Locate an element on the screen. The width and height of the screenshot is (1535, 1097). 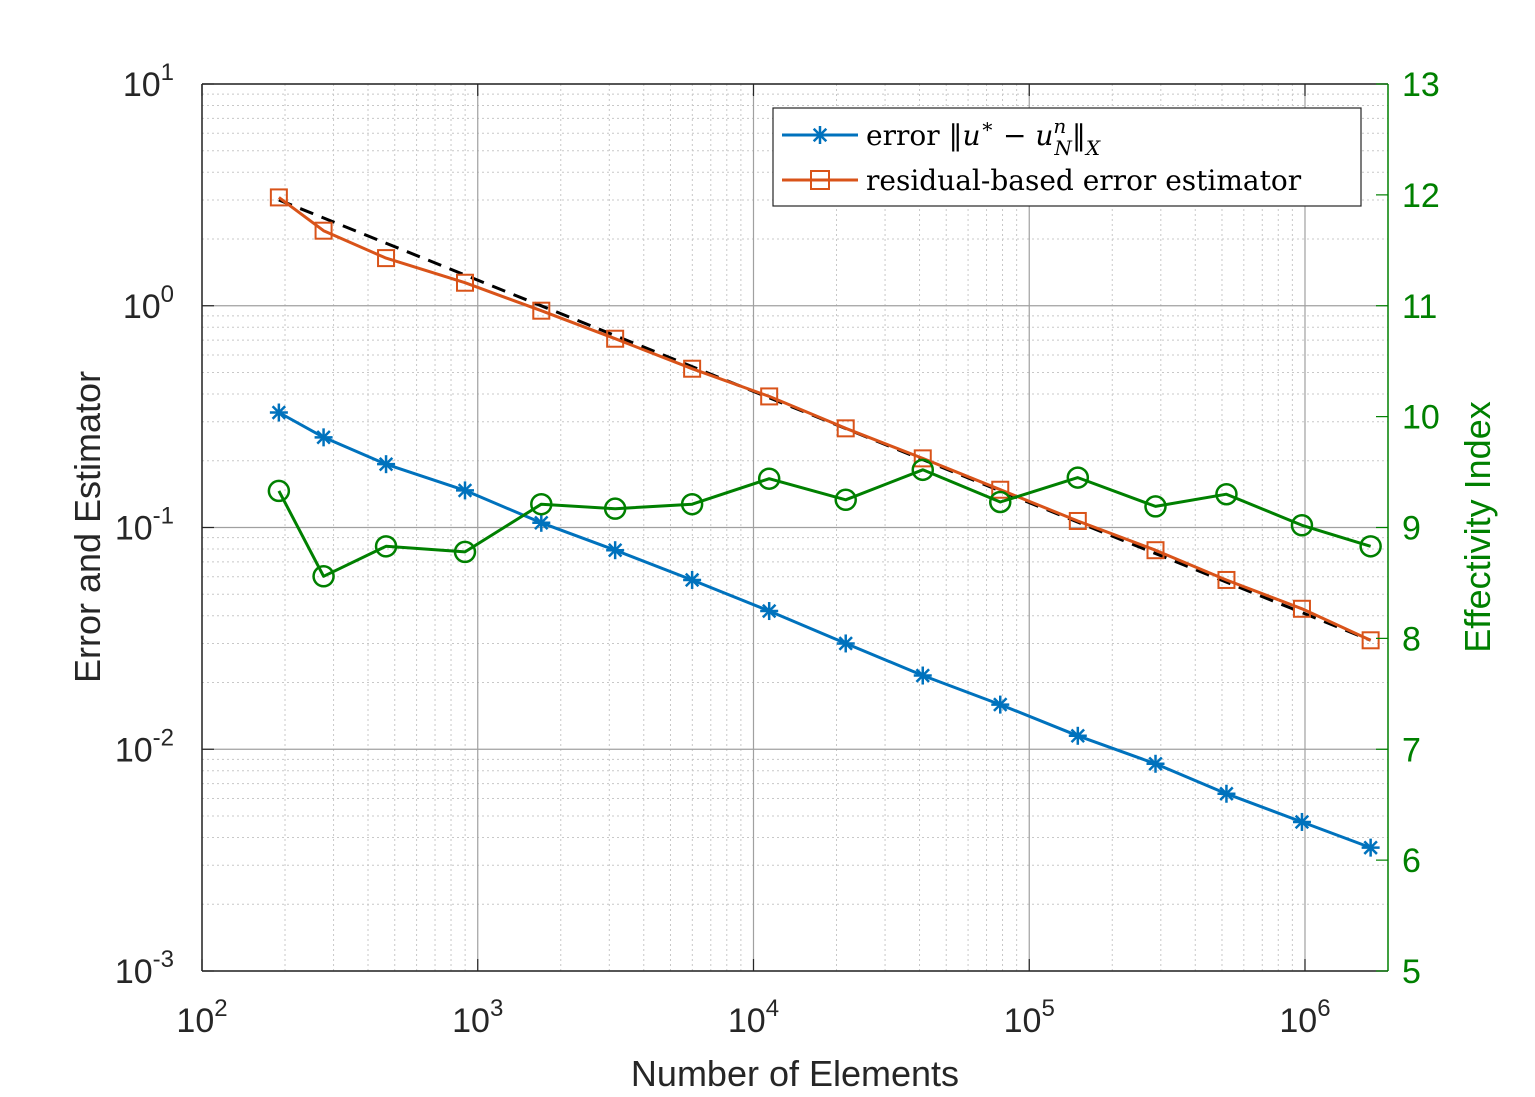
x-tick-exp: 4 is located at coordinates (772, 1008).